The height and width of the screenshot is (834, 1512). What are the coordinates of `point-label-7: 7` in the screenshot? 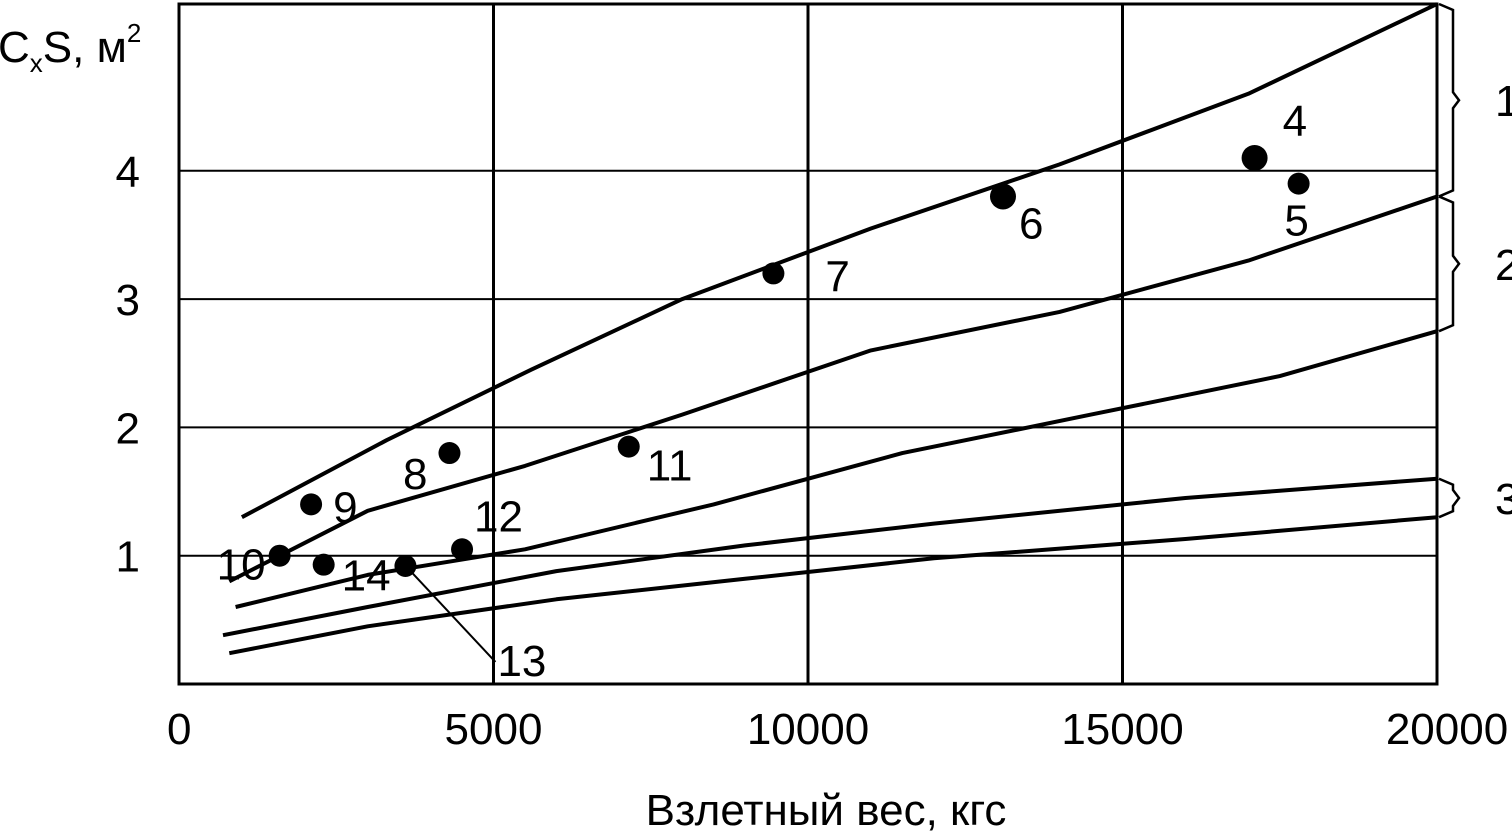 It's located at (837, 276).